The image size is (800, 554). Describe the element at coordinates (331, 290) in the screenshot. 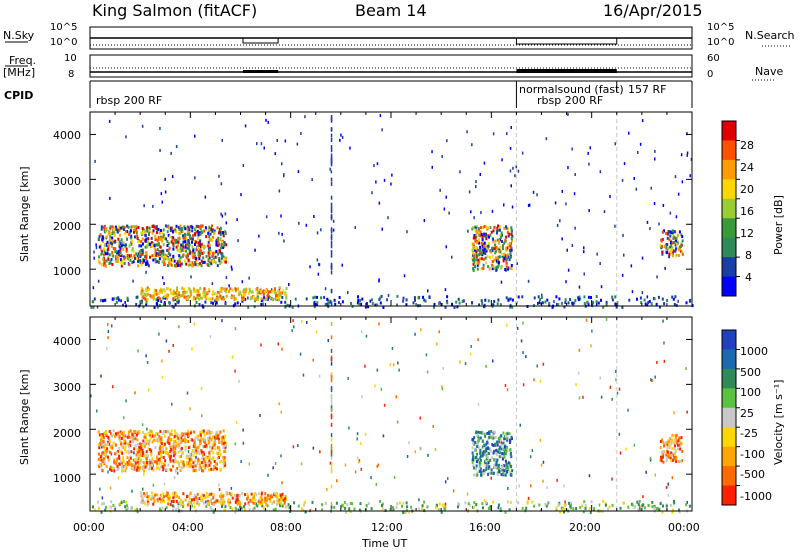

I see `streak-pixel` at that location.